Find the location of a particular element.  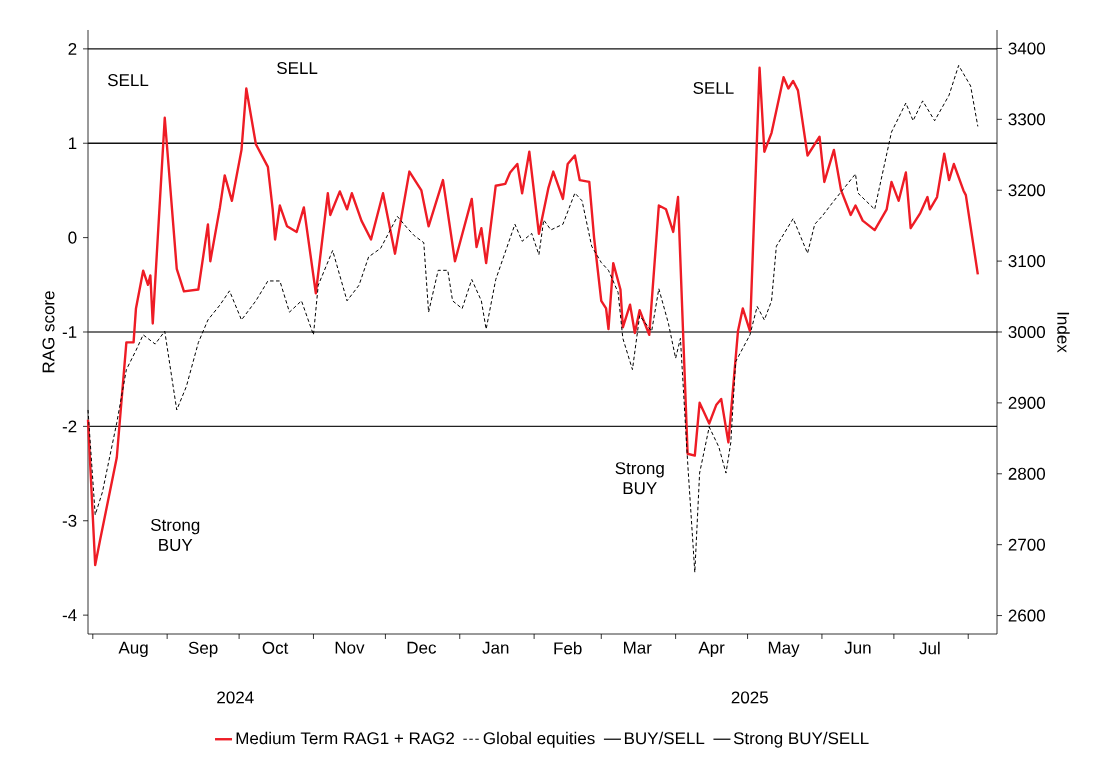

x-tick-label: Dec is located at coordinates (422, 647).